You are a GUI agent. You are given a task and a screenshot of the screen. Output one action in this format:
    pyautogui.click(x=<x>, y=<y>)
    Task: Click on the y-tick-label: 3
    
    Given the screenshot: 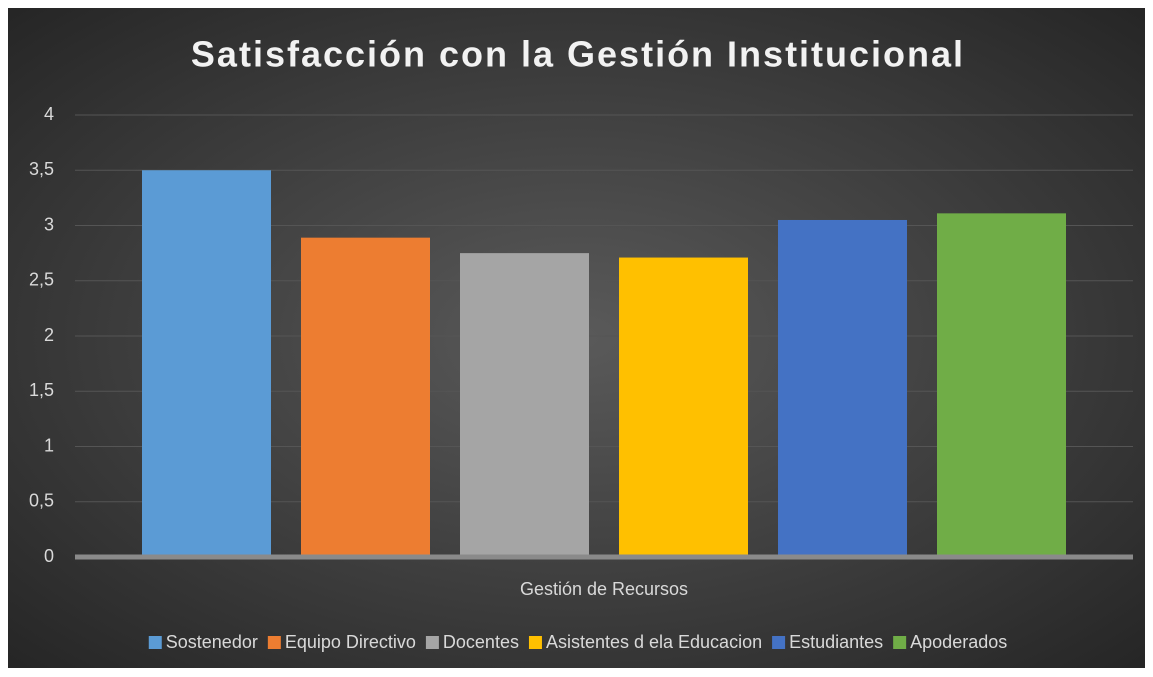 What is the action you would take?
    pyautogui.click(x=49, y=224)
    